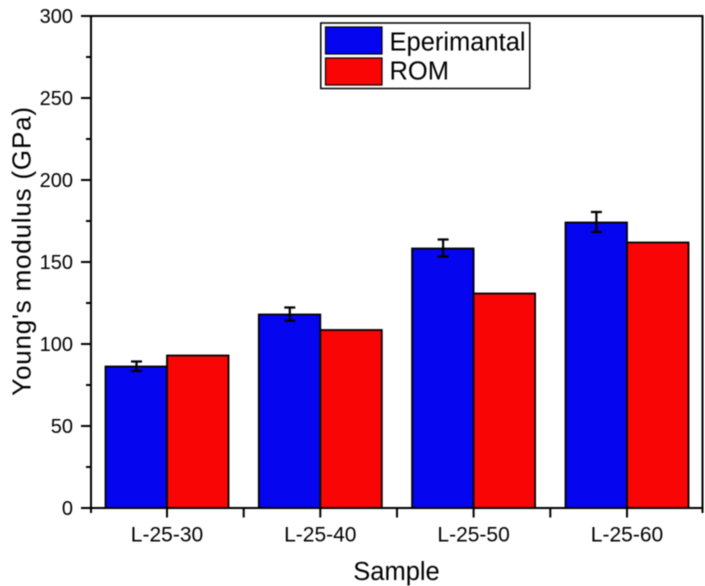 This screenshot has width=705, height=586. I want to click on svg-text: L-25-30, so click(167, 535).